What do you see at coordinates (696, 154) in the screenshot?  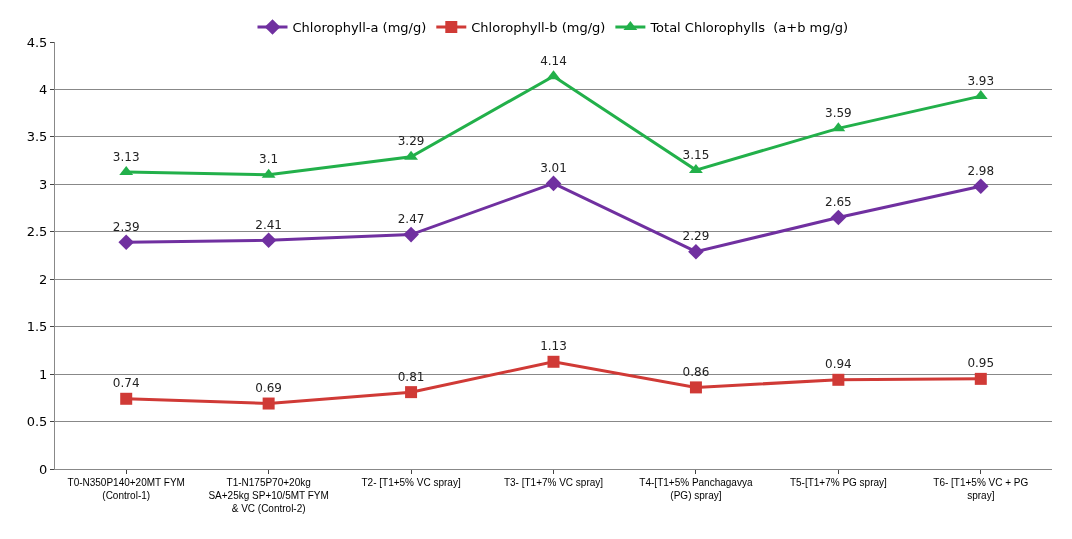 I see `data-label: 3.15` at bounding box center [696, 154].